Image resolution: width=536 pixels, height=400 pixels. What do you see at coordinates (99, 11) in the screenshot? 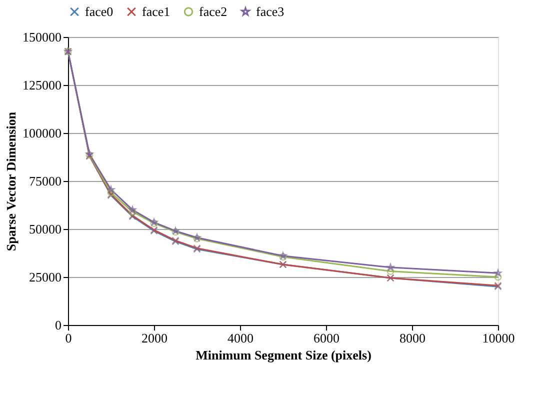
I see `legend-label: face0` at bounding box center [99, 11].